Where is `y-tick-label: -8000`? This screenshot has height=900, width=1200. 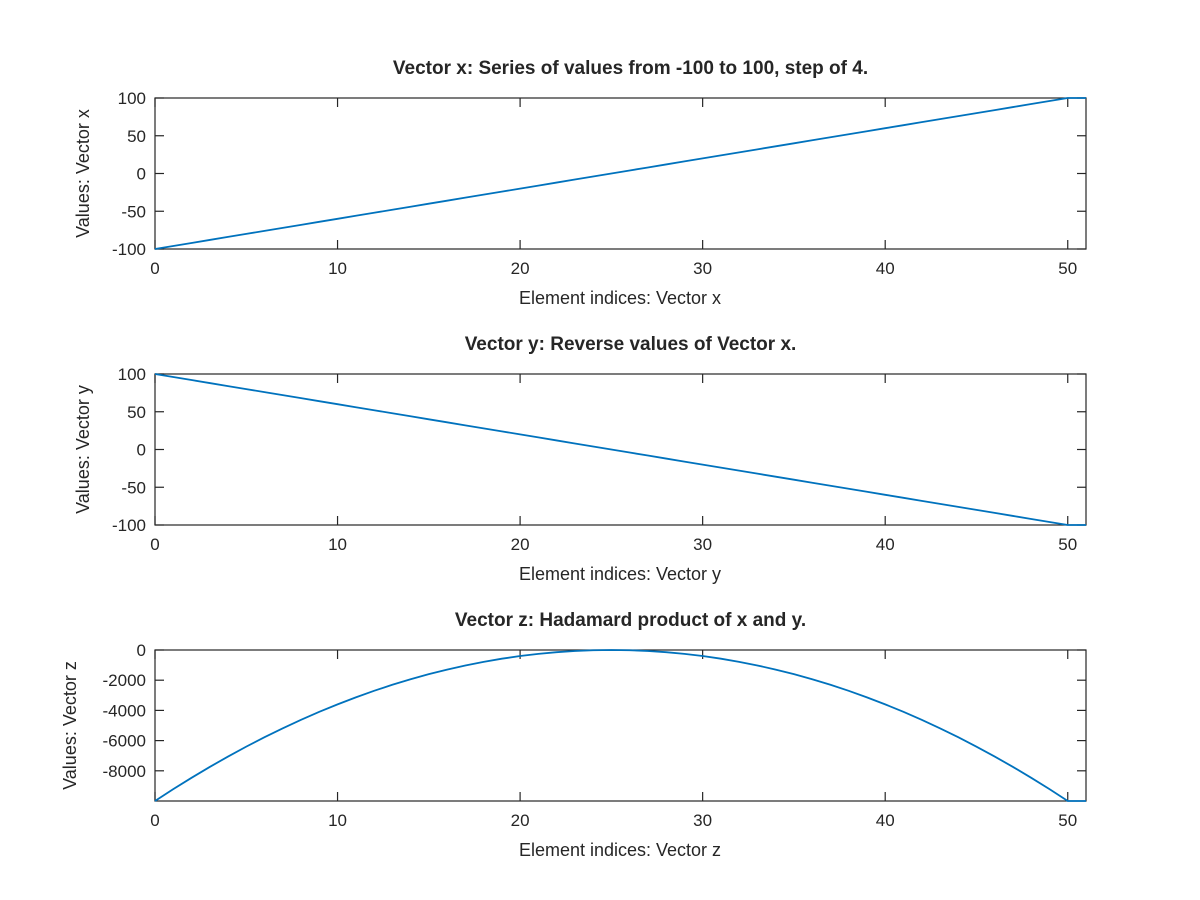
y-tick-label: -8000 is located at coordinates (124, 771).